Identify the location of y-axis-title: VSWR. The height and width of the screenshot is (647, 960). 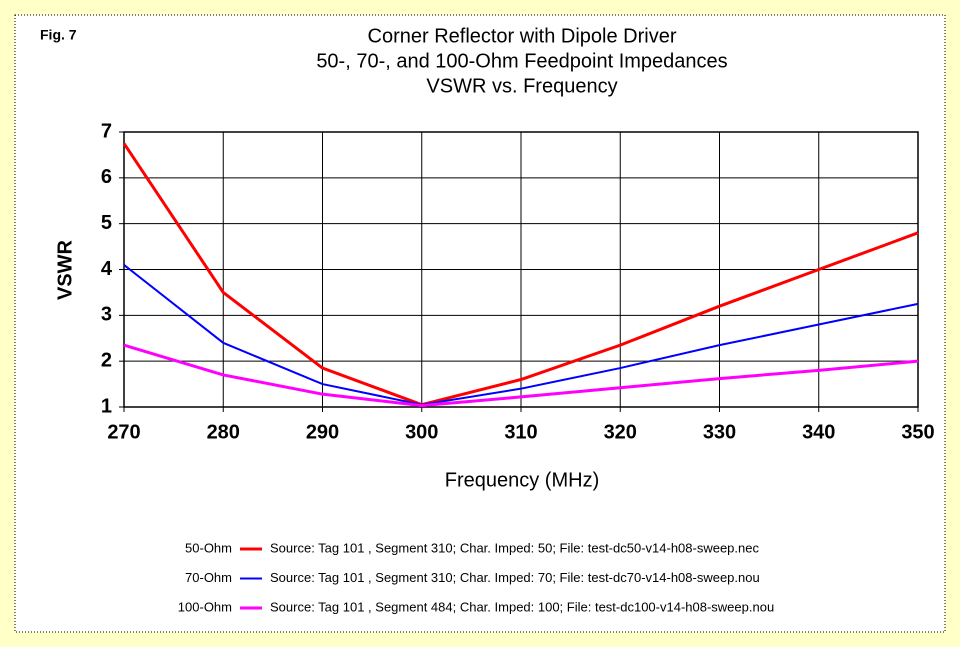
(65, 269).